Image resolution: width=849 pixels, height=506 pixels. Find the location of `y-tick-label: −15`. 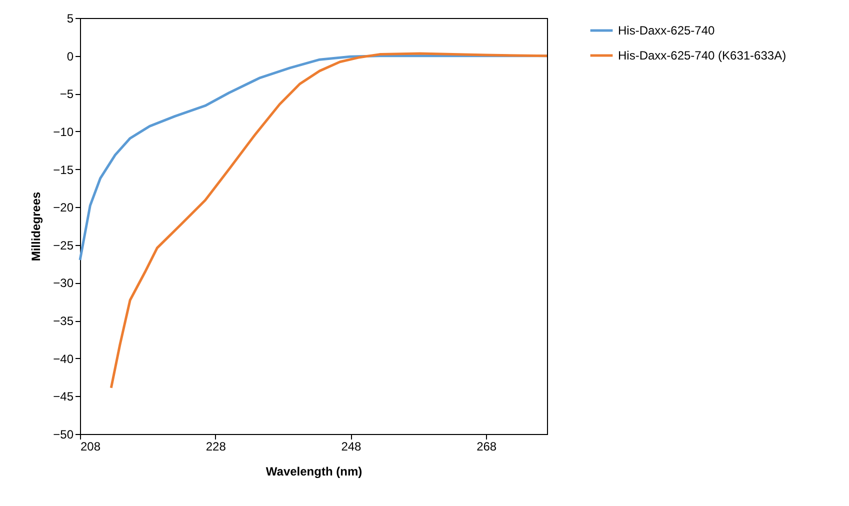

y-tick-label: −15 is located at coordinates (63, 169).